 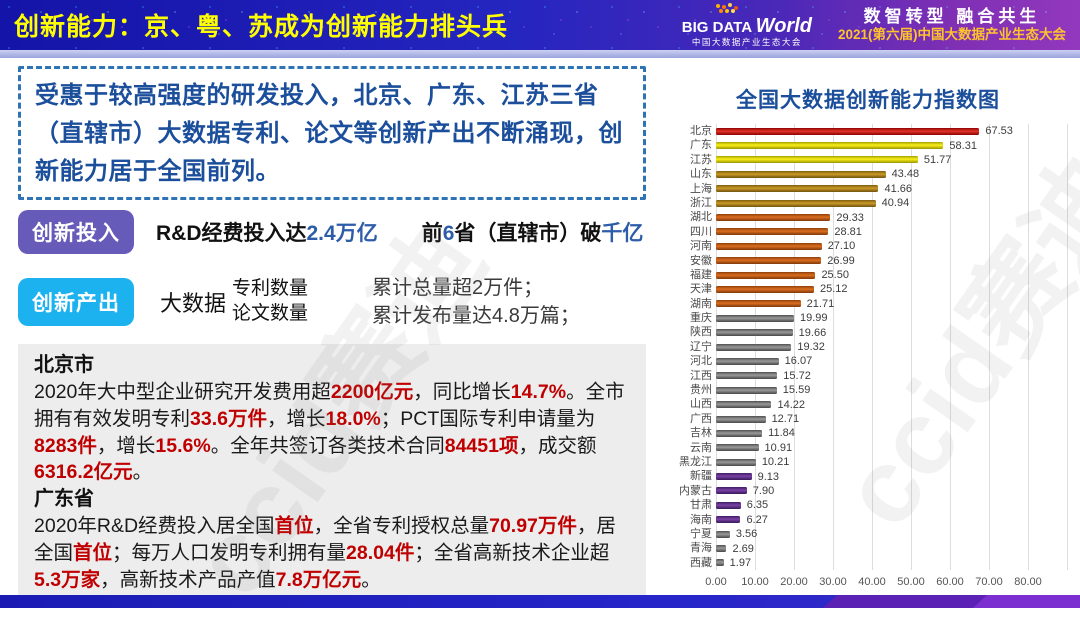 What do you see at coordinates (892, 505) in the screenshot?
I see `chart-row: 6.35` at bounding box center [892, 505].